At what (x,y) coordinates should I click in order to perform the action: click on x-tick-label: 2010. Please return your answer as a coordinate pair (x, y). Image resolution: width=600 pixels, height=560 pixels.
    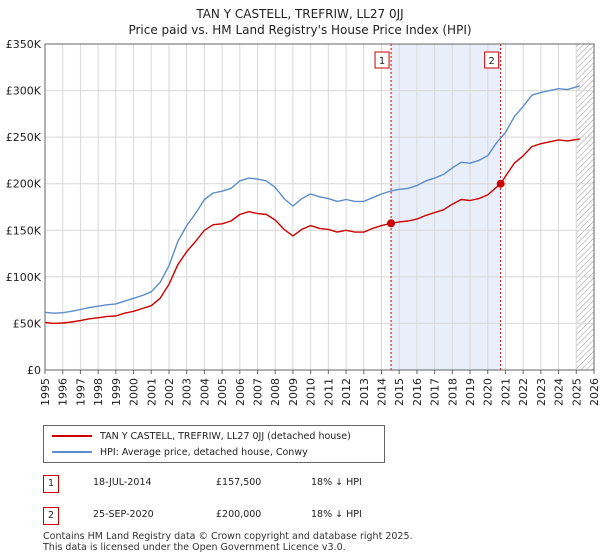
    Looking at the image, I should click on (311, 392).